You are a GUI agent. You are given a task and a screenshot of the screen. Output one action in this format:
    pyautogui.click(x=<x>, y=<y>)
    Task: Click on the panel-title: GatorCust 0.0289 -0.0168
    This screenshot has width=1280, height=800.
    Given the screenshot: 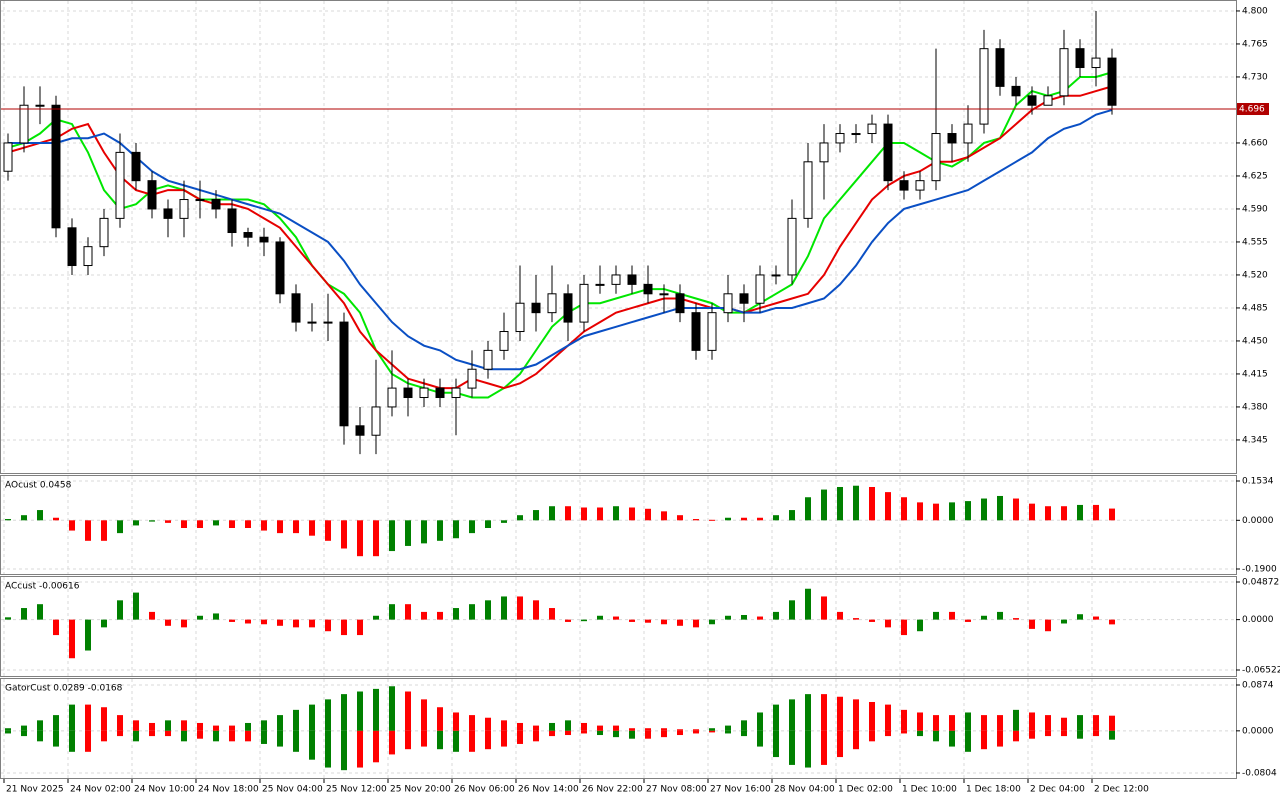 What is the action you would take?
    pyautogui.click(x=64, y=689)
    